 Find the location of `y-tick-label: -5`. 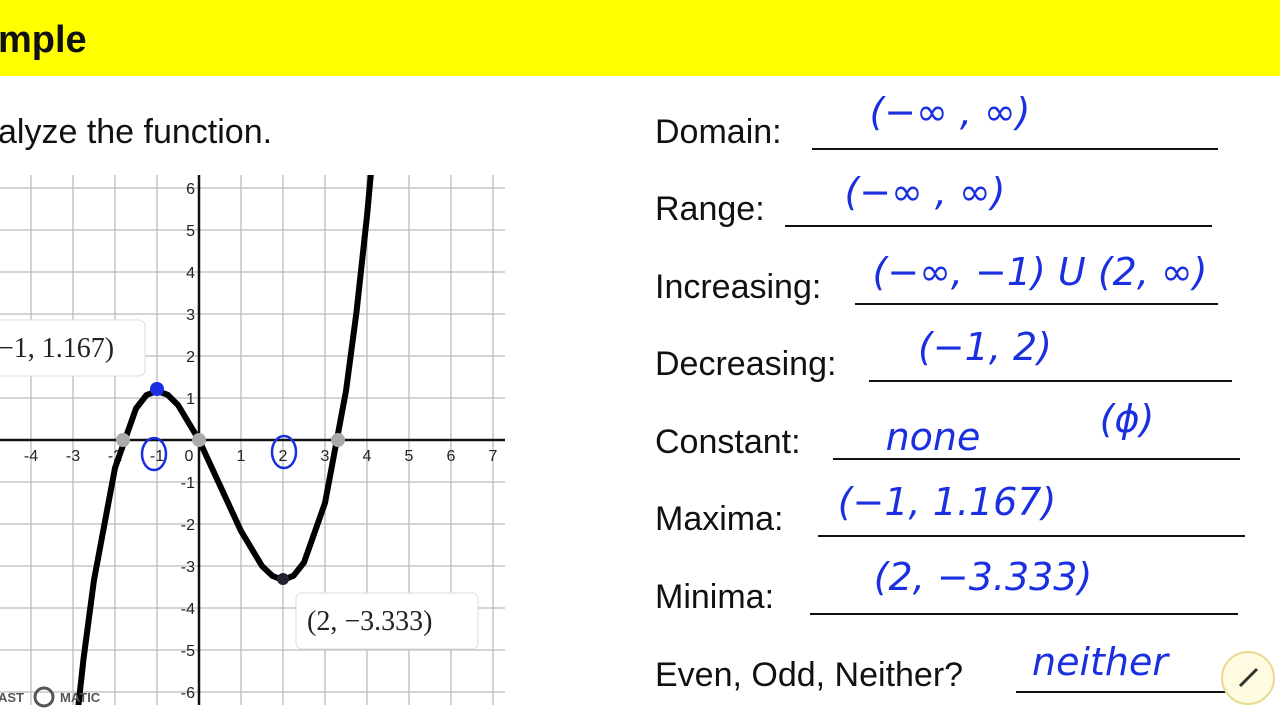

y-tick-label: -5 is located at coordinates (188, 651).